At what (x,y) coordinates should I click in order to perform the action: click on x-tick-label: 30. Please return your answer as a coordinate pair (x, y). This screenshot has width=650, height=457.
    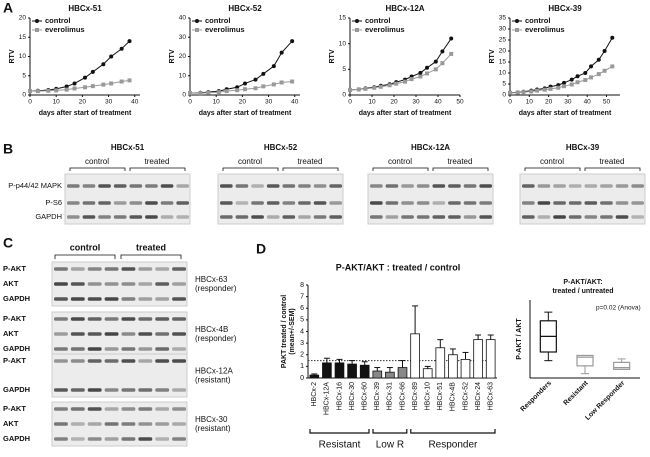
    Looking at the image, I should click on (269, 102).